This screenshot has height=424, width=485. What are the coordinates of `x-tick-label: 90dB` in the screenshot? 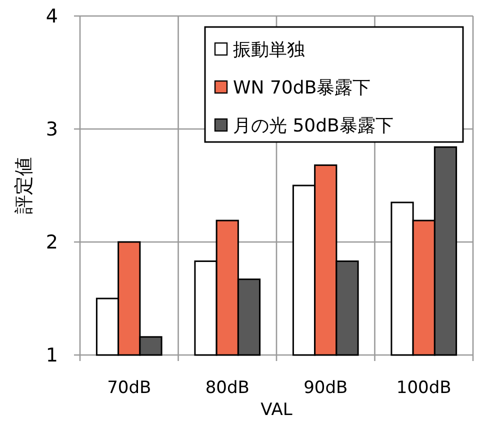 It's located at (326, 388).